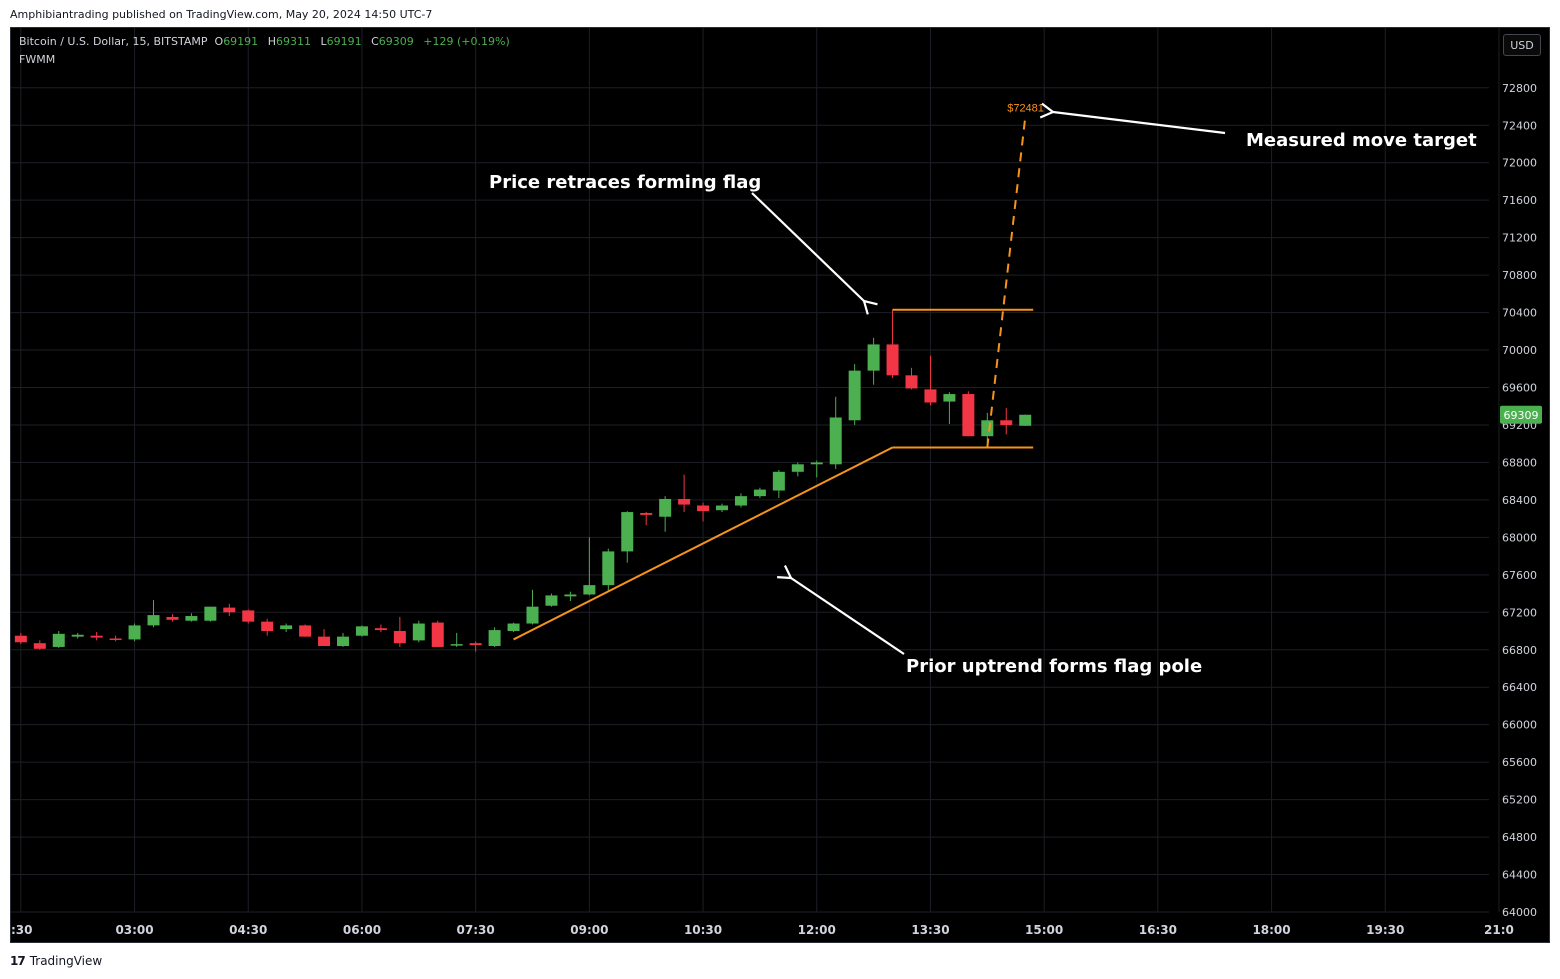 This screenshot has width=1560, height=979. I want to click on annotation-text: Price retraces forming flag, so click(625, 182).